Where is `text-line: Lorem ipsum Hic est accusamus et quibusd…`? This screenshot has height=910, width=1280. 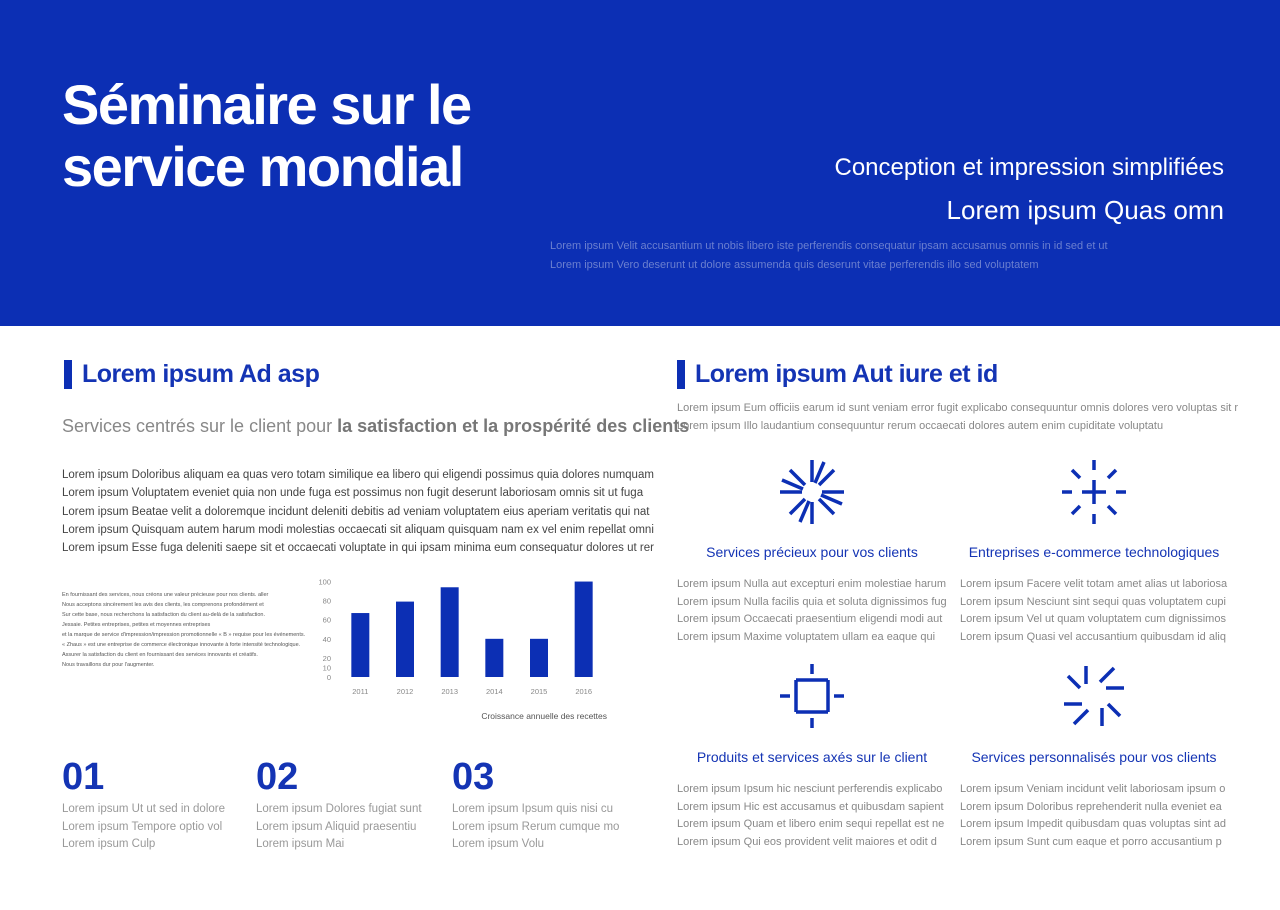
text-line: Lorem ipsum Hic est accusamus et quibusd… is located at coordinates (810, 806).